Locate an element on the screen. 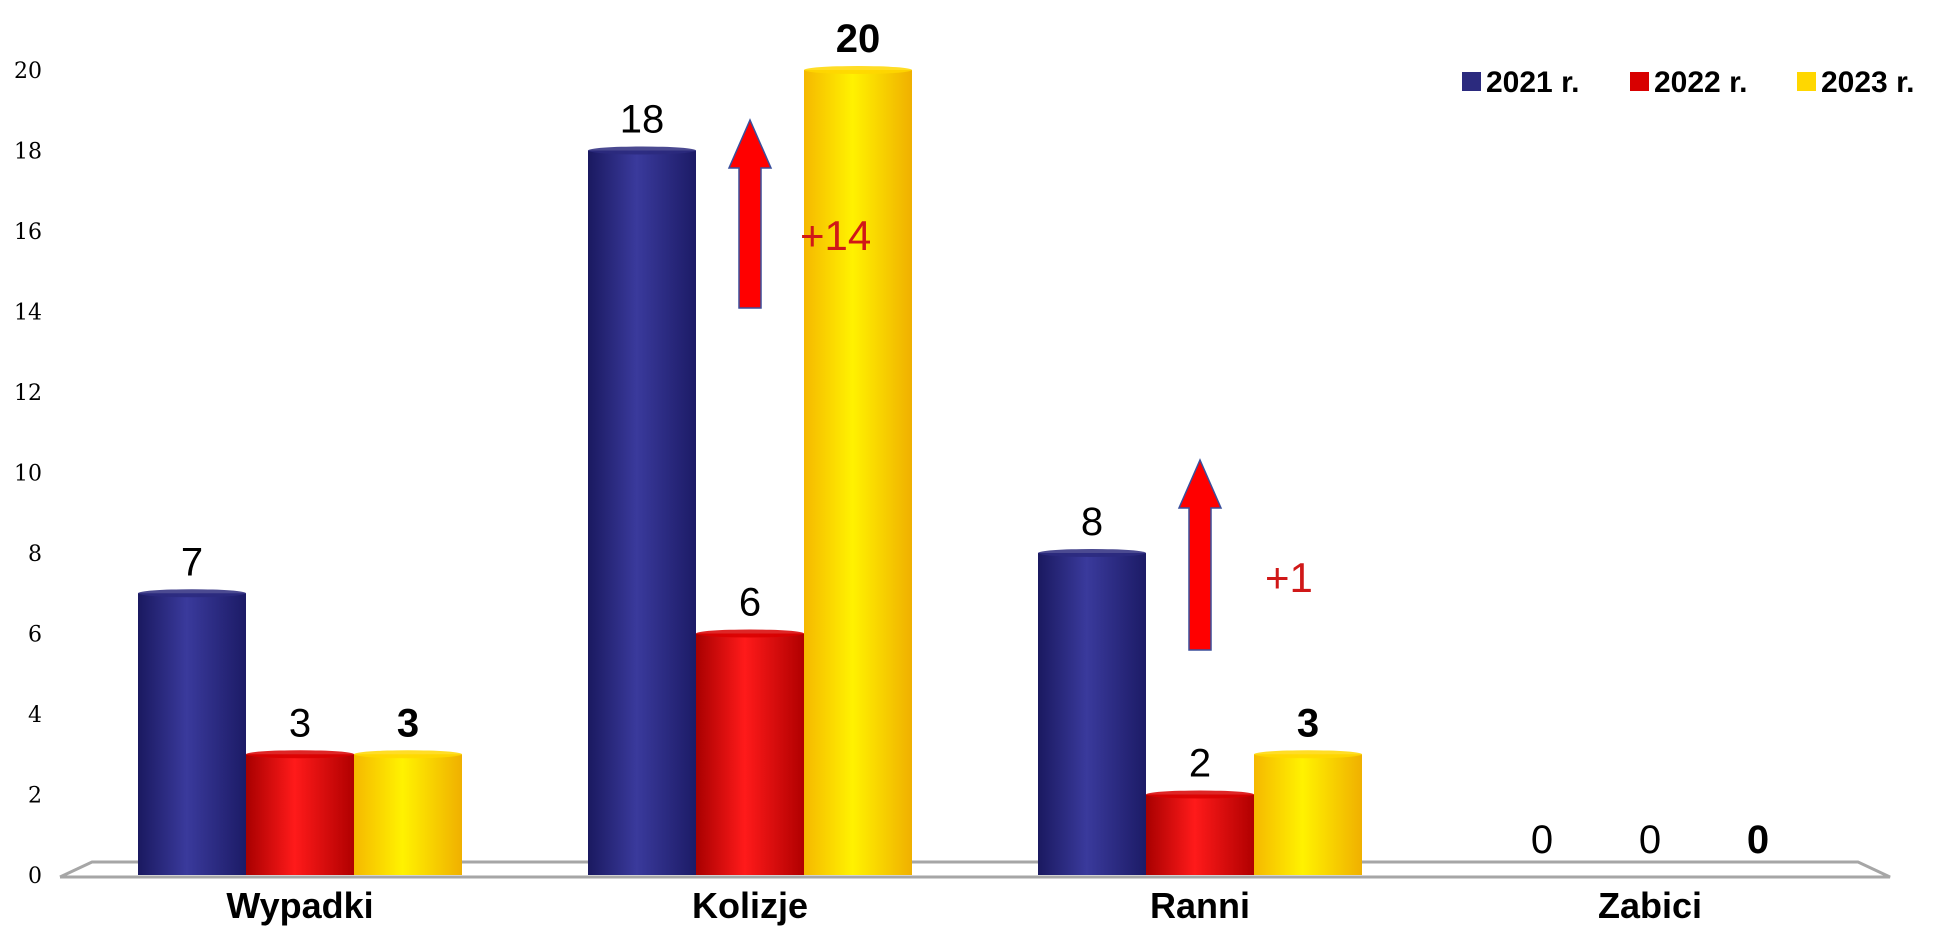  data-label: 20 is located at coordinates (858, 39).